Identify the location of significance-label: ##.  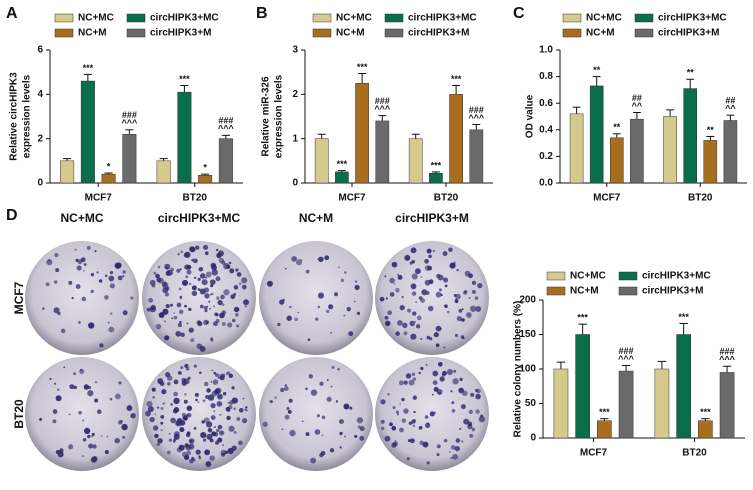
(637, 98).